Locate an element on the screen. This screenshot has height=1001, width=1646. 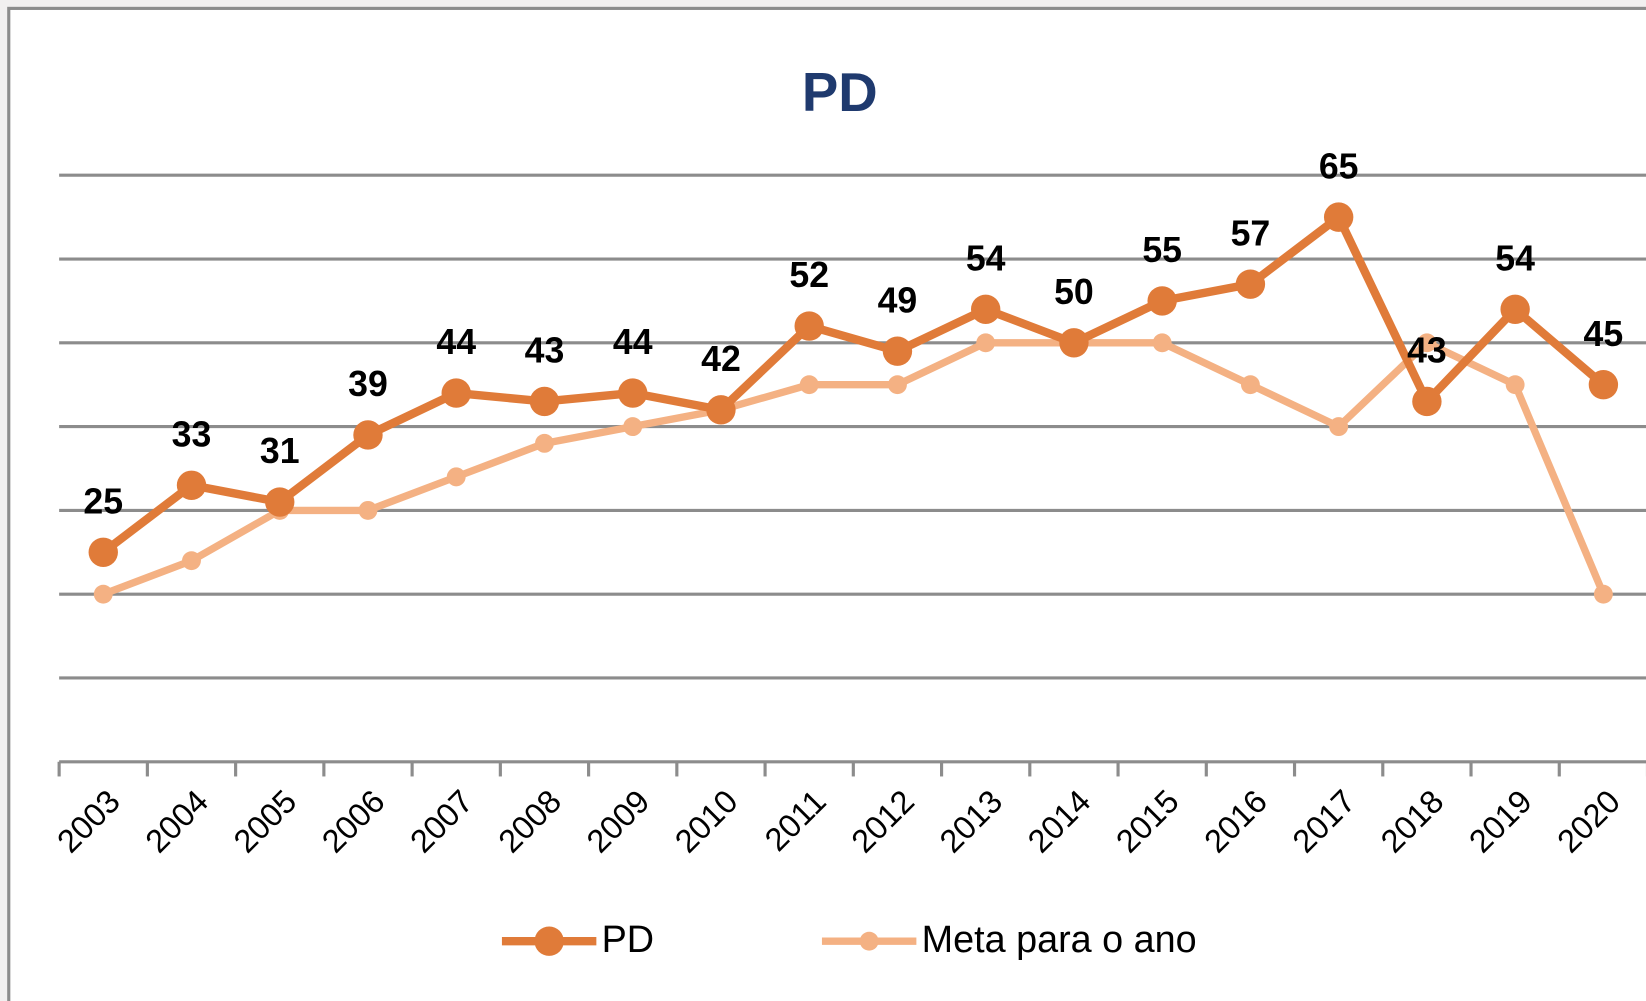
data-label: 50 is located at coordinates (1074, 292).